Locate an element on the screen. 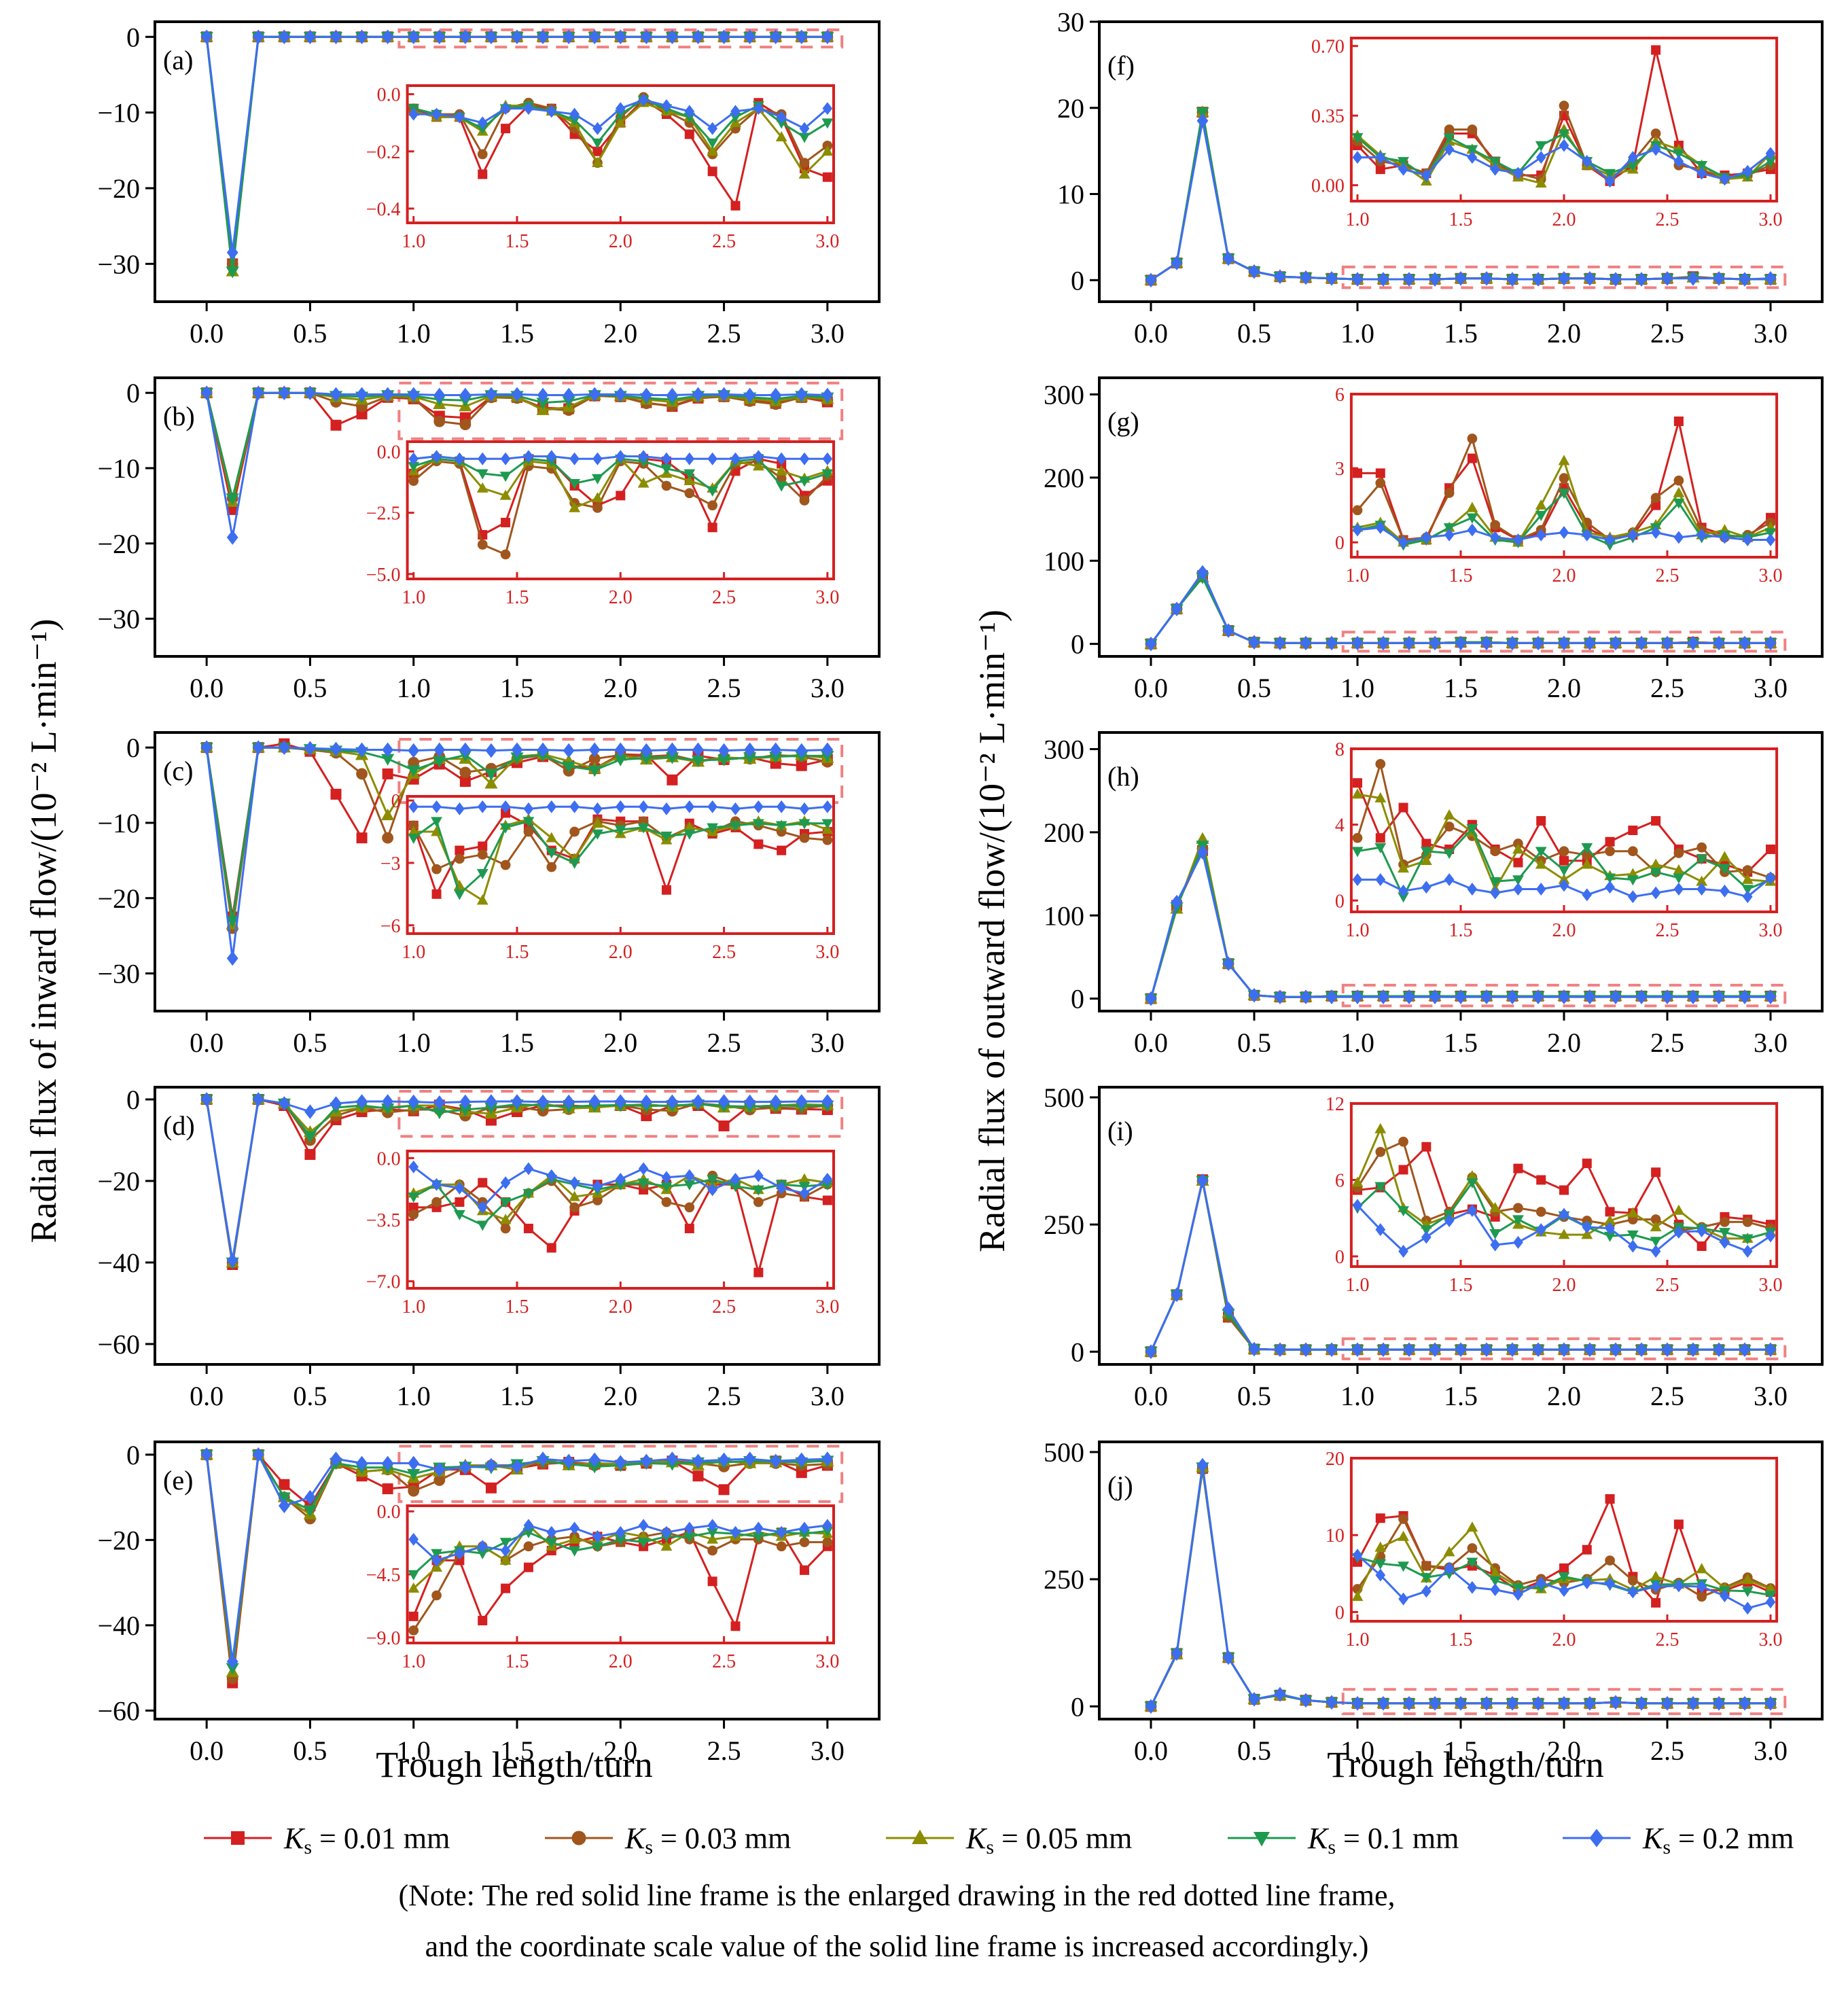 The height and width of the screenshot is (2014, 1848). y-tick-label: 10 is located at coordinates (1070, 194).